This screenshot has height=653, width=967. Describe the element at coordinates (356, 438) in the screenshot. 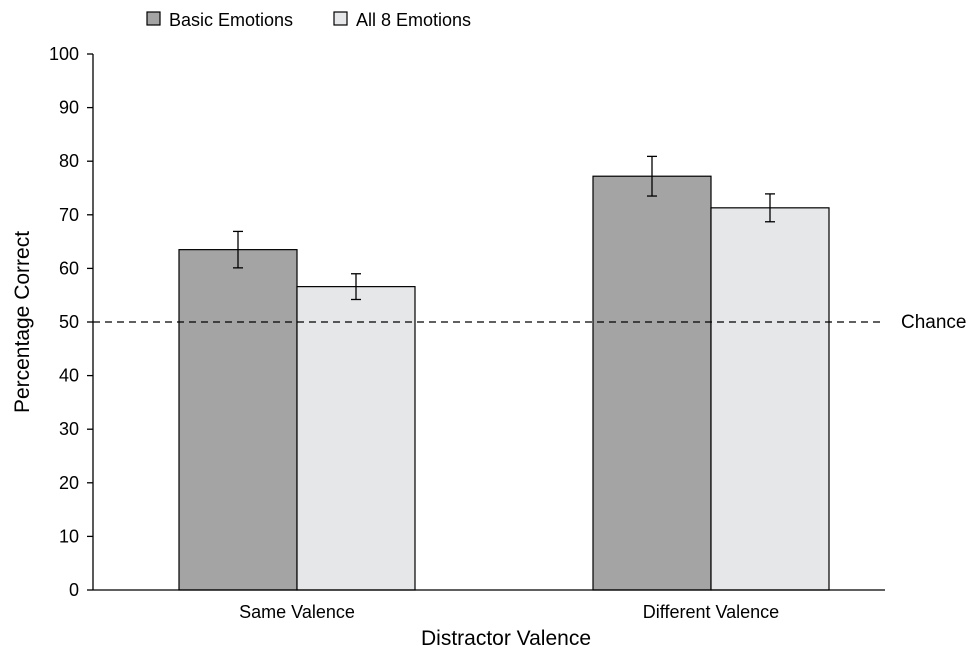

I see `bar-all-8-emotions-same-valence` at that location.